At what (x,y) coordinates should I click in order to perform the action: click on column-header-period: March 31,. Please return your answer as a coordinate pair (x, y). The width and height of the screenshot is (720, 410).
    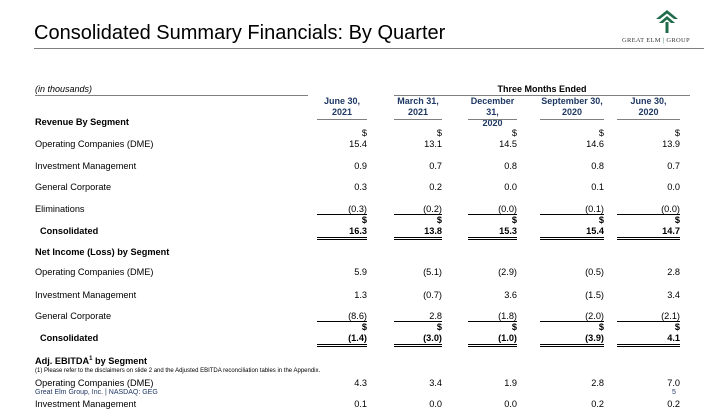
    Looking at the image, I should click on (418, 101).